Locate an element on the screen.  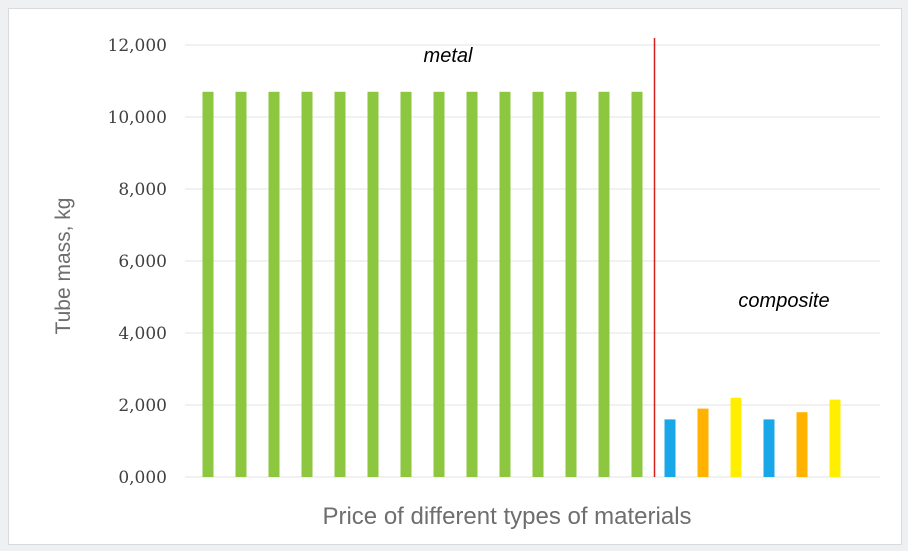
y-tick-label: 0,000 is located at coordinates (142, 478).